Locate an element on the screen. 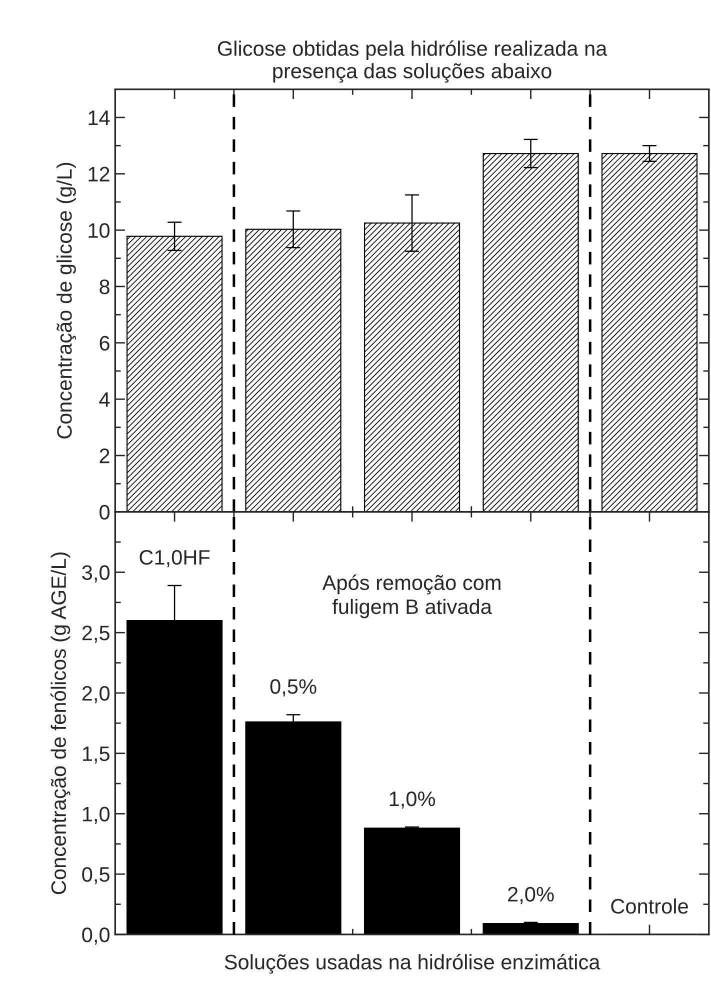 Image resolution: width=711 pixels, height=992 pixels. annotation: Controle is located at coordinates (649, 906).